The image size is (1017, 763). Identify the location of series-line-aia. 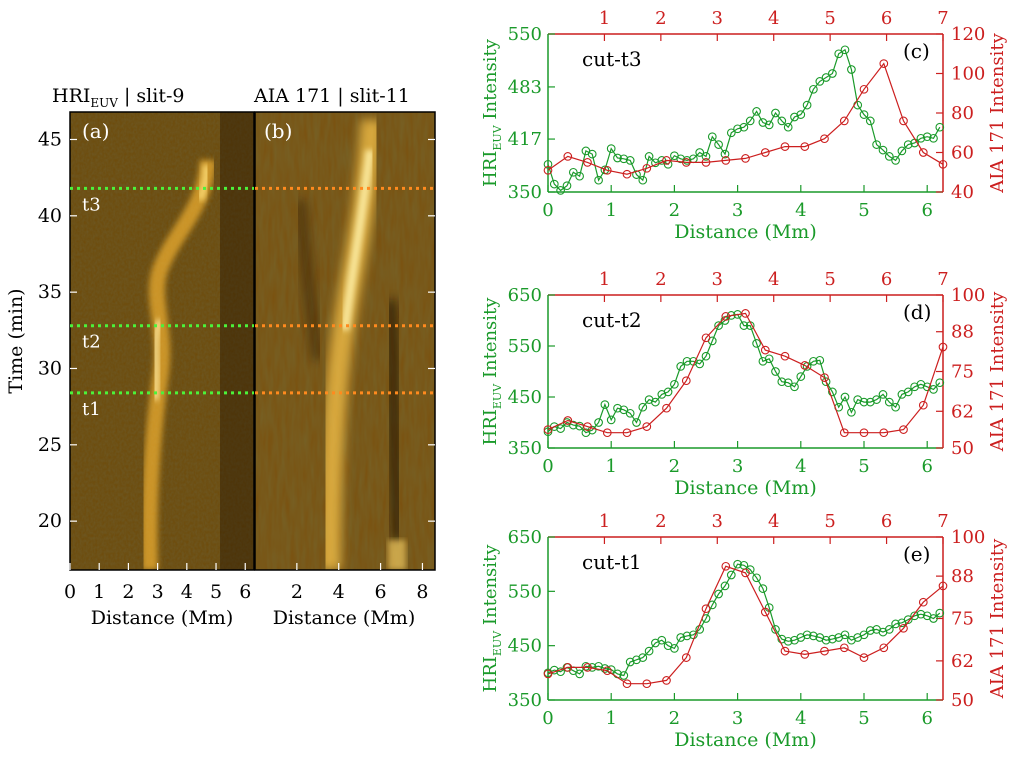
(745, 373).